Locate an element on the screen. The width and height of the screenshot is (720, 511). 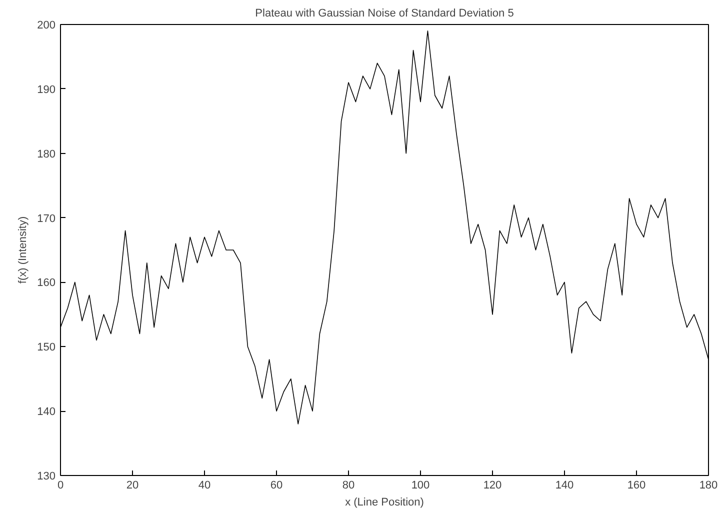
y-tick-label: 180 is located at coordinates (46, 154).